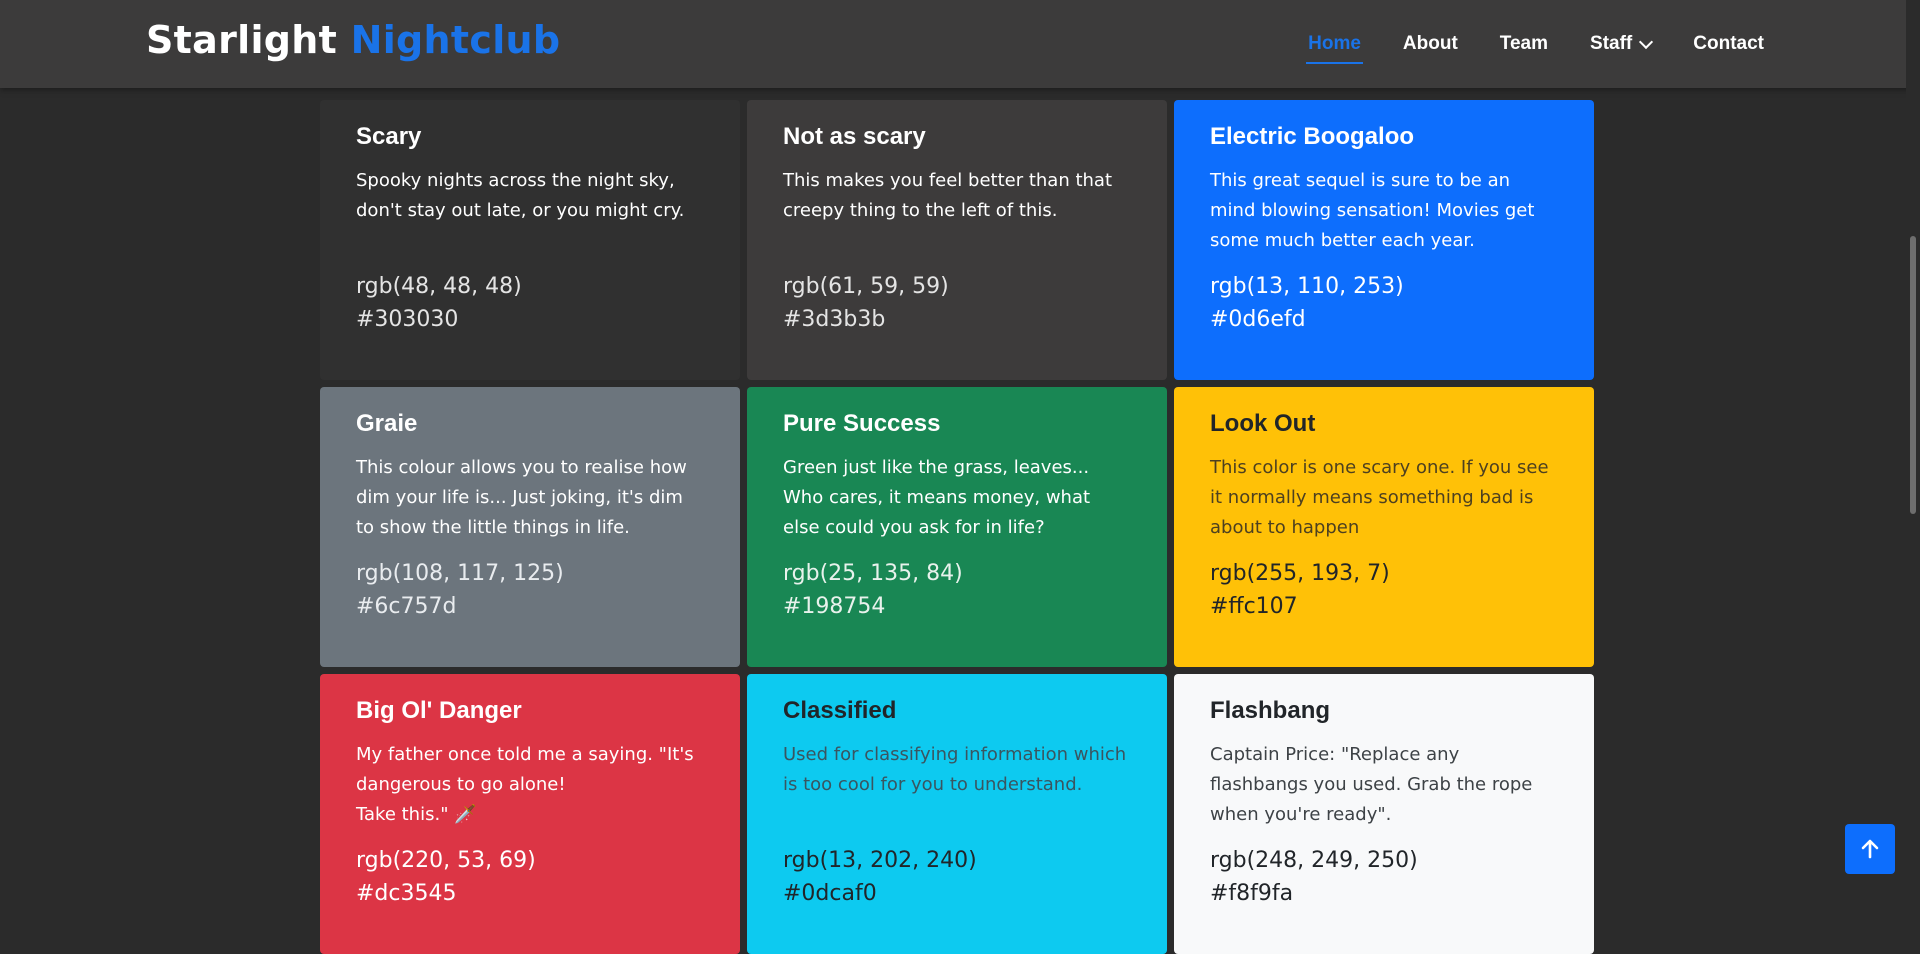 This screenshot has height=954, width=1920. Describe the element at coordinates (456, 40) in the screenshot. I see `brand-accent: Nightclub` at that location.